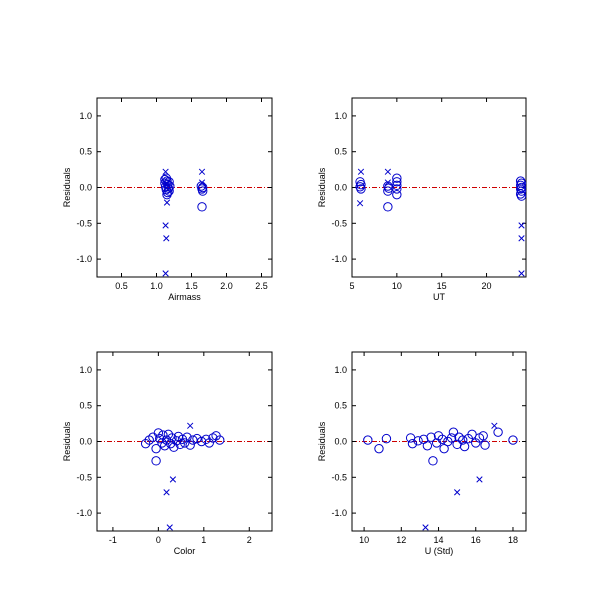 This screenshot has width=608, height=608. I want to click on x-tick-label: -1, so click(113, 540).